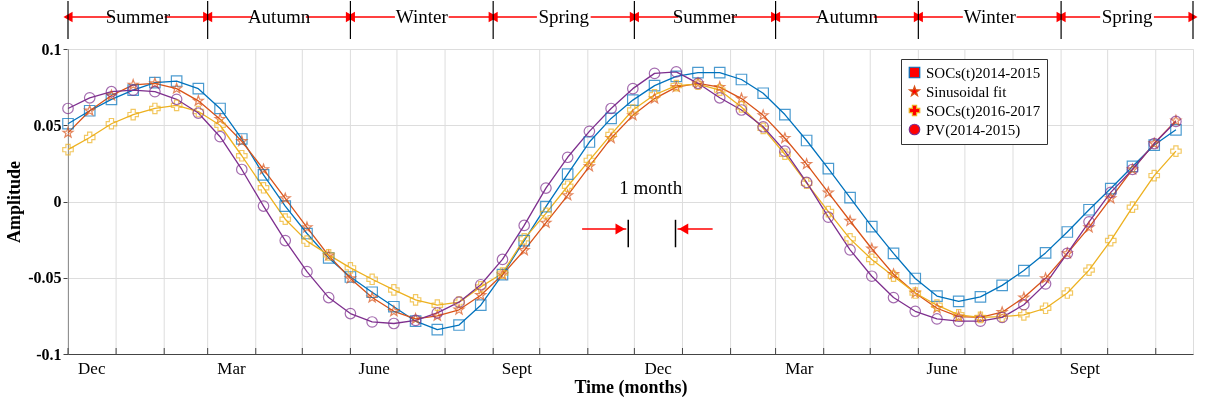  Describe the element at coordinates (973, 130) in the screenshot. I see `legend-label: PV(2014-2015)` at that location.